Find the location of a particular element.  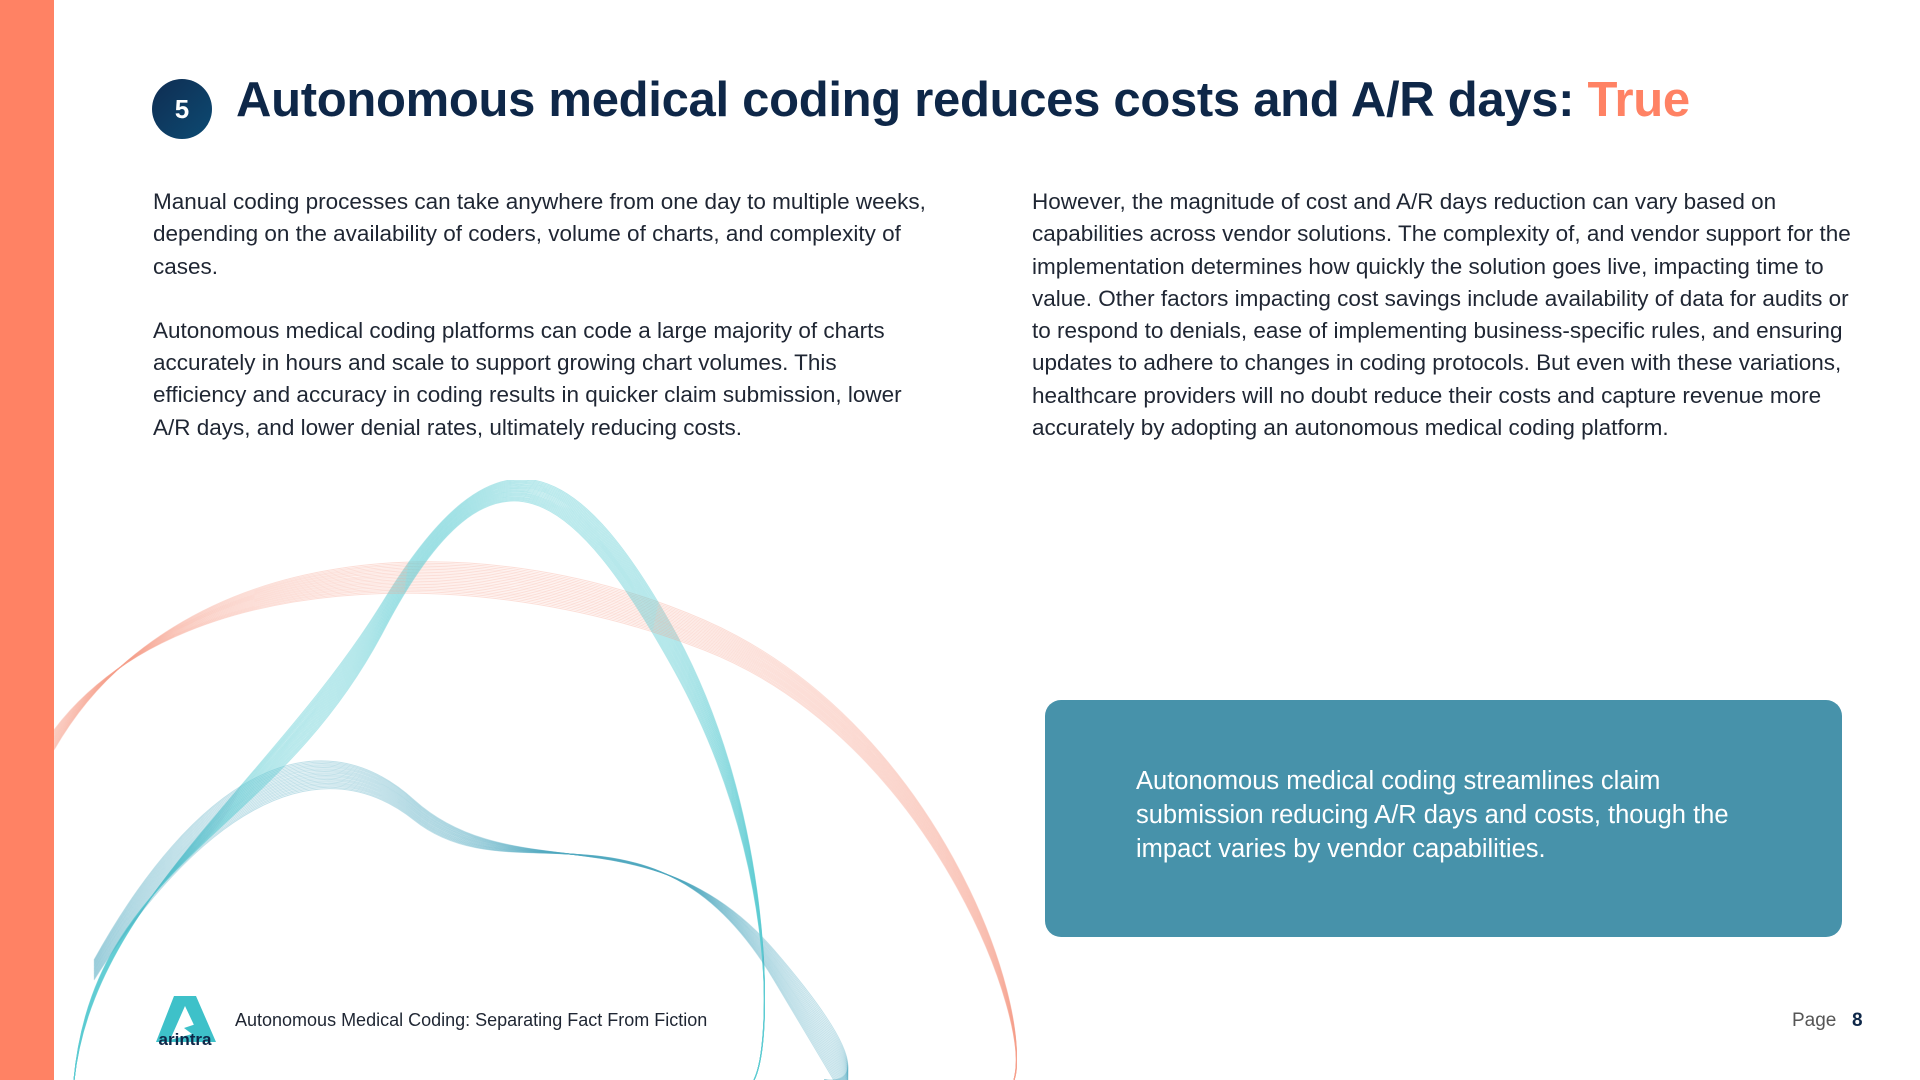

arintra-logo-icon is located at coordinates (186, 1019).